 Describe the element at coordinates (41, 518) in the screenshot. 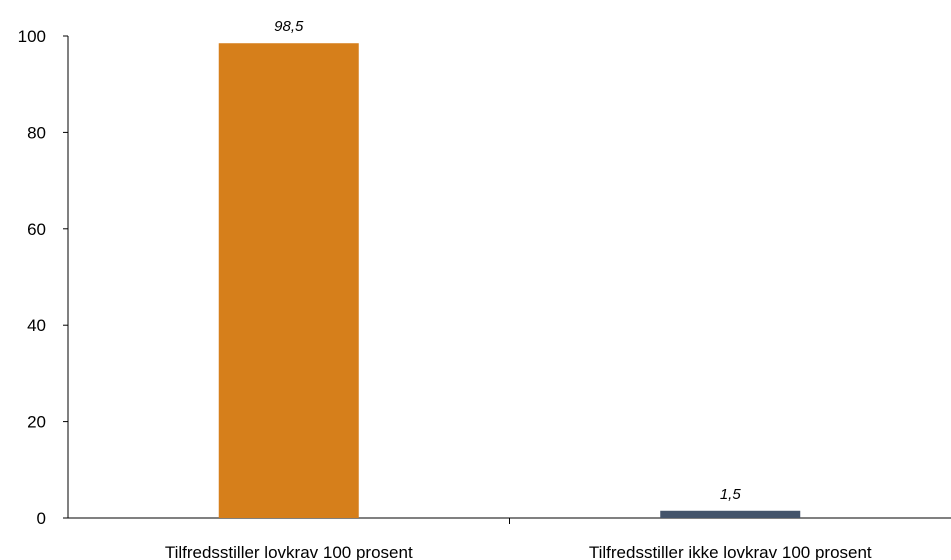

I see `y-tick-label: 0` at that location.